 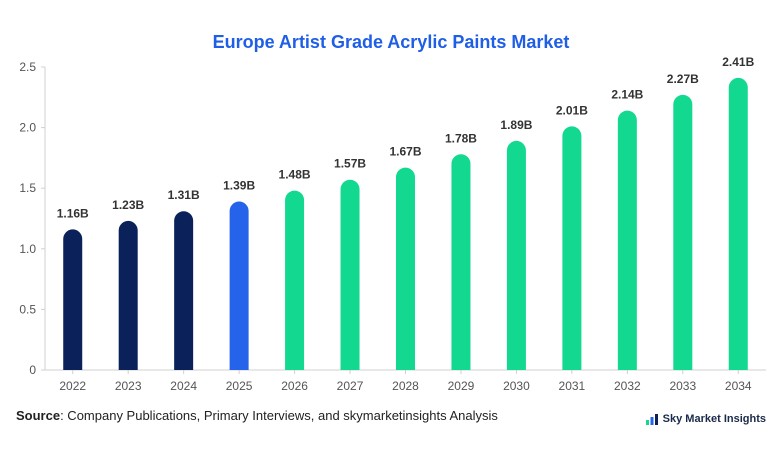 I want to click on bar-2024, so click(x=184, y=290).